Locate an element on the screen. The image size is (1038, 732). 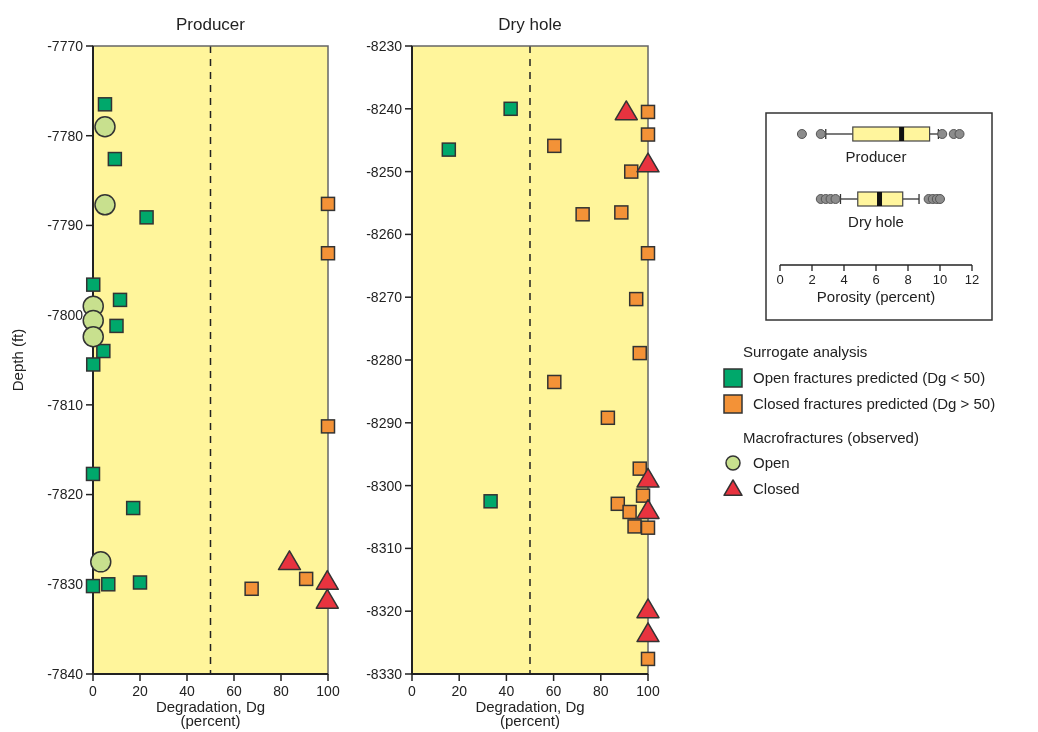
y-tick-label: -8330 is located at coordinates (384, 673).